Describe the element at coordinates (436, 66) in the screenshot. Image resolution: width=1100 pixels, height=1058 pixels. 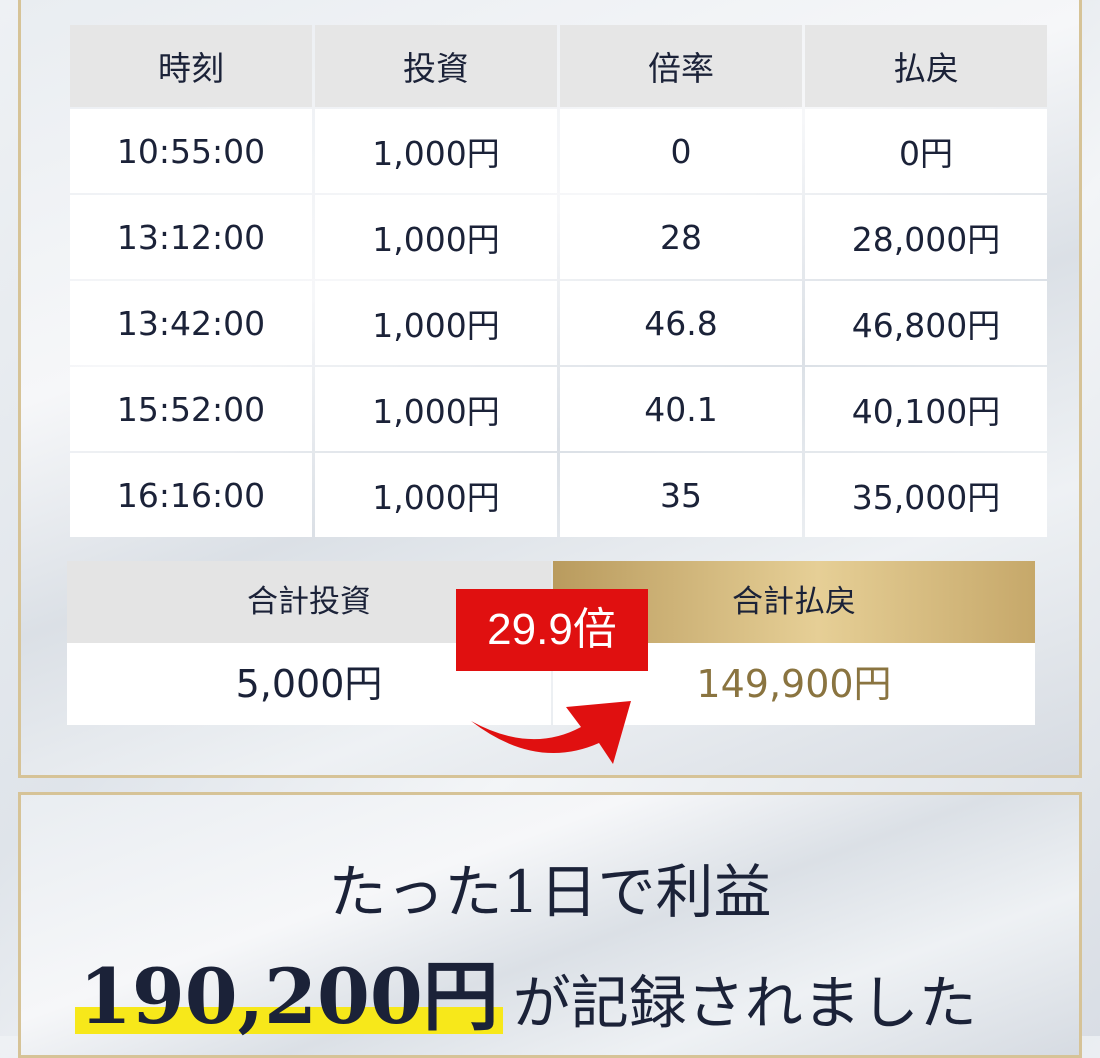
I see `header-investment: 投資` at that location.